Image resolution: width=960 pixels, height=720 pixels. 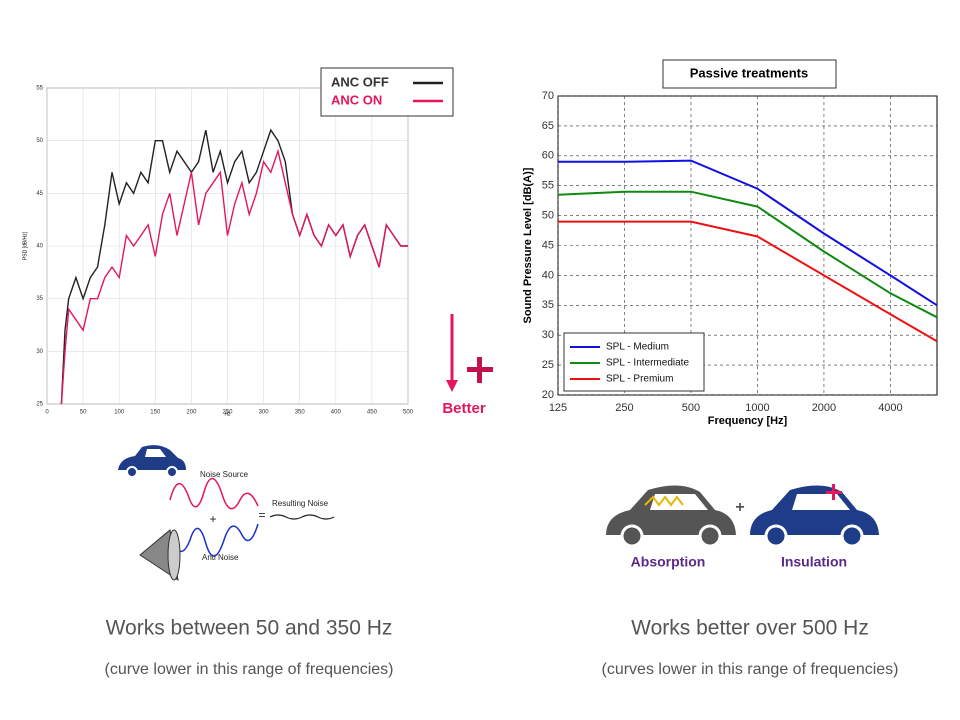 What do you see at coordinates (528, 245) in the screenshot?
I see `y-axis-label: Sound Pressure Level [dB(A)]` at bounding box center [528, 245].